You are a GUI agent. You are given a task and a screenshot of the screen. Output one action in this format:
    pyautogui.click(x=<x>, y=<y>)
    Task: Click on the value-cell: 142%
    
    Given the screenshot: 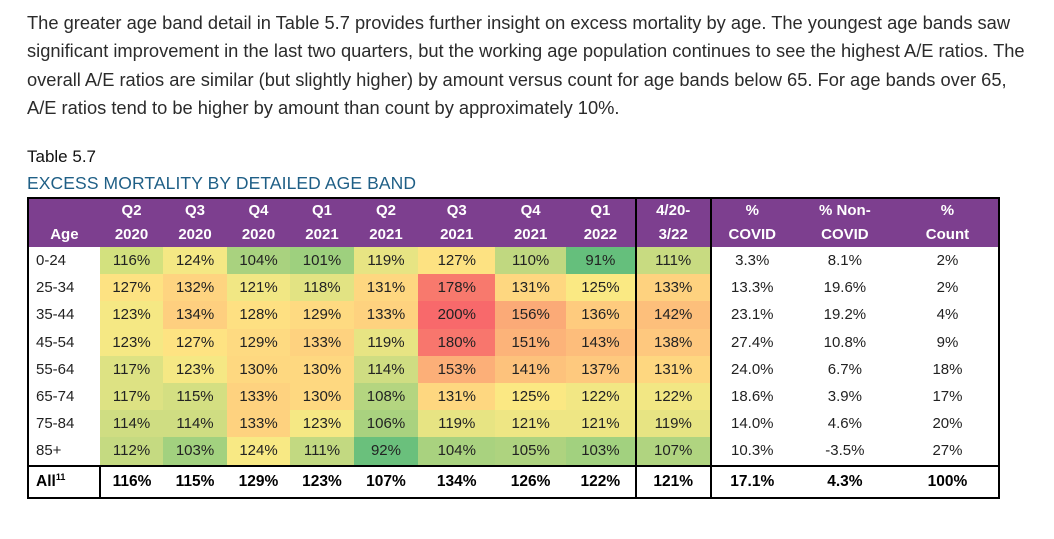 What is the action you would take?
    pyautogui.click(x=673, y=315)
    